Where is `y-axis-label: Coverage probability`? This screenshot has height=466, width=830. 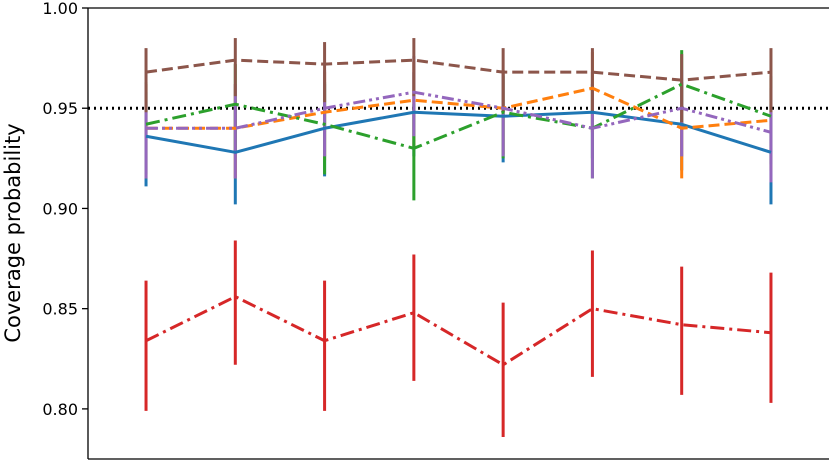
y-axis-label: Coverage probability is located at coordinates (13, 232).